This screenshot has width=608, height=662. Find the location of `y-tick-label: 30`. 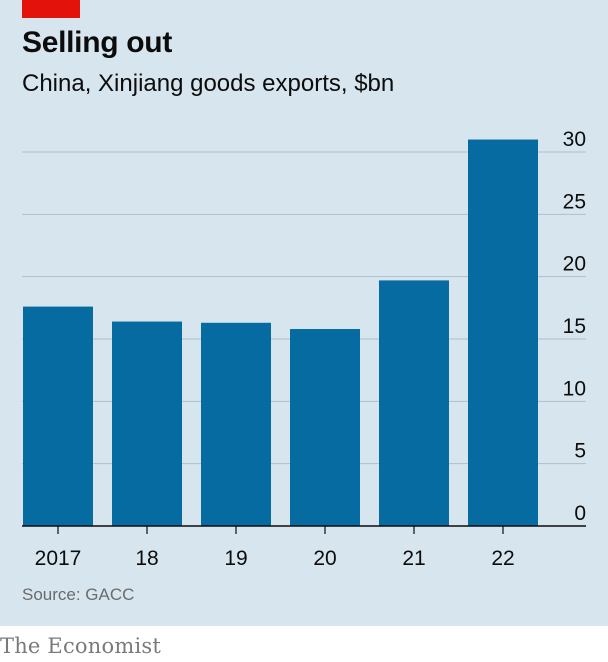

y-tick-label: 30 is located at coordinates (574, 139).